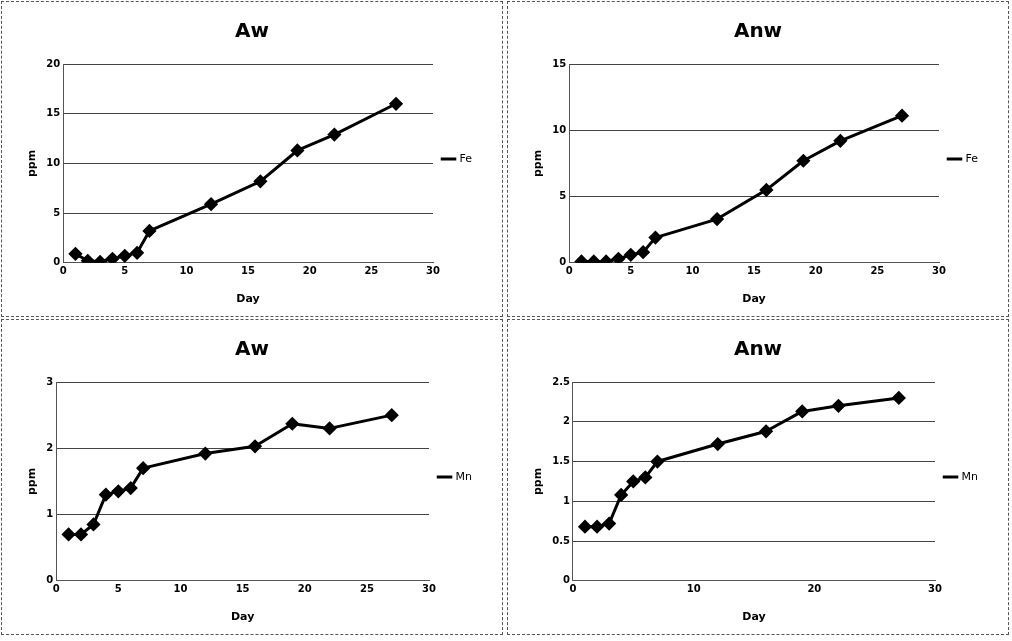 The image size is (1012, 641). Describe the element at coordinates (50, 381) in the screenshot. I see `y-tick-label: 3` at that location.